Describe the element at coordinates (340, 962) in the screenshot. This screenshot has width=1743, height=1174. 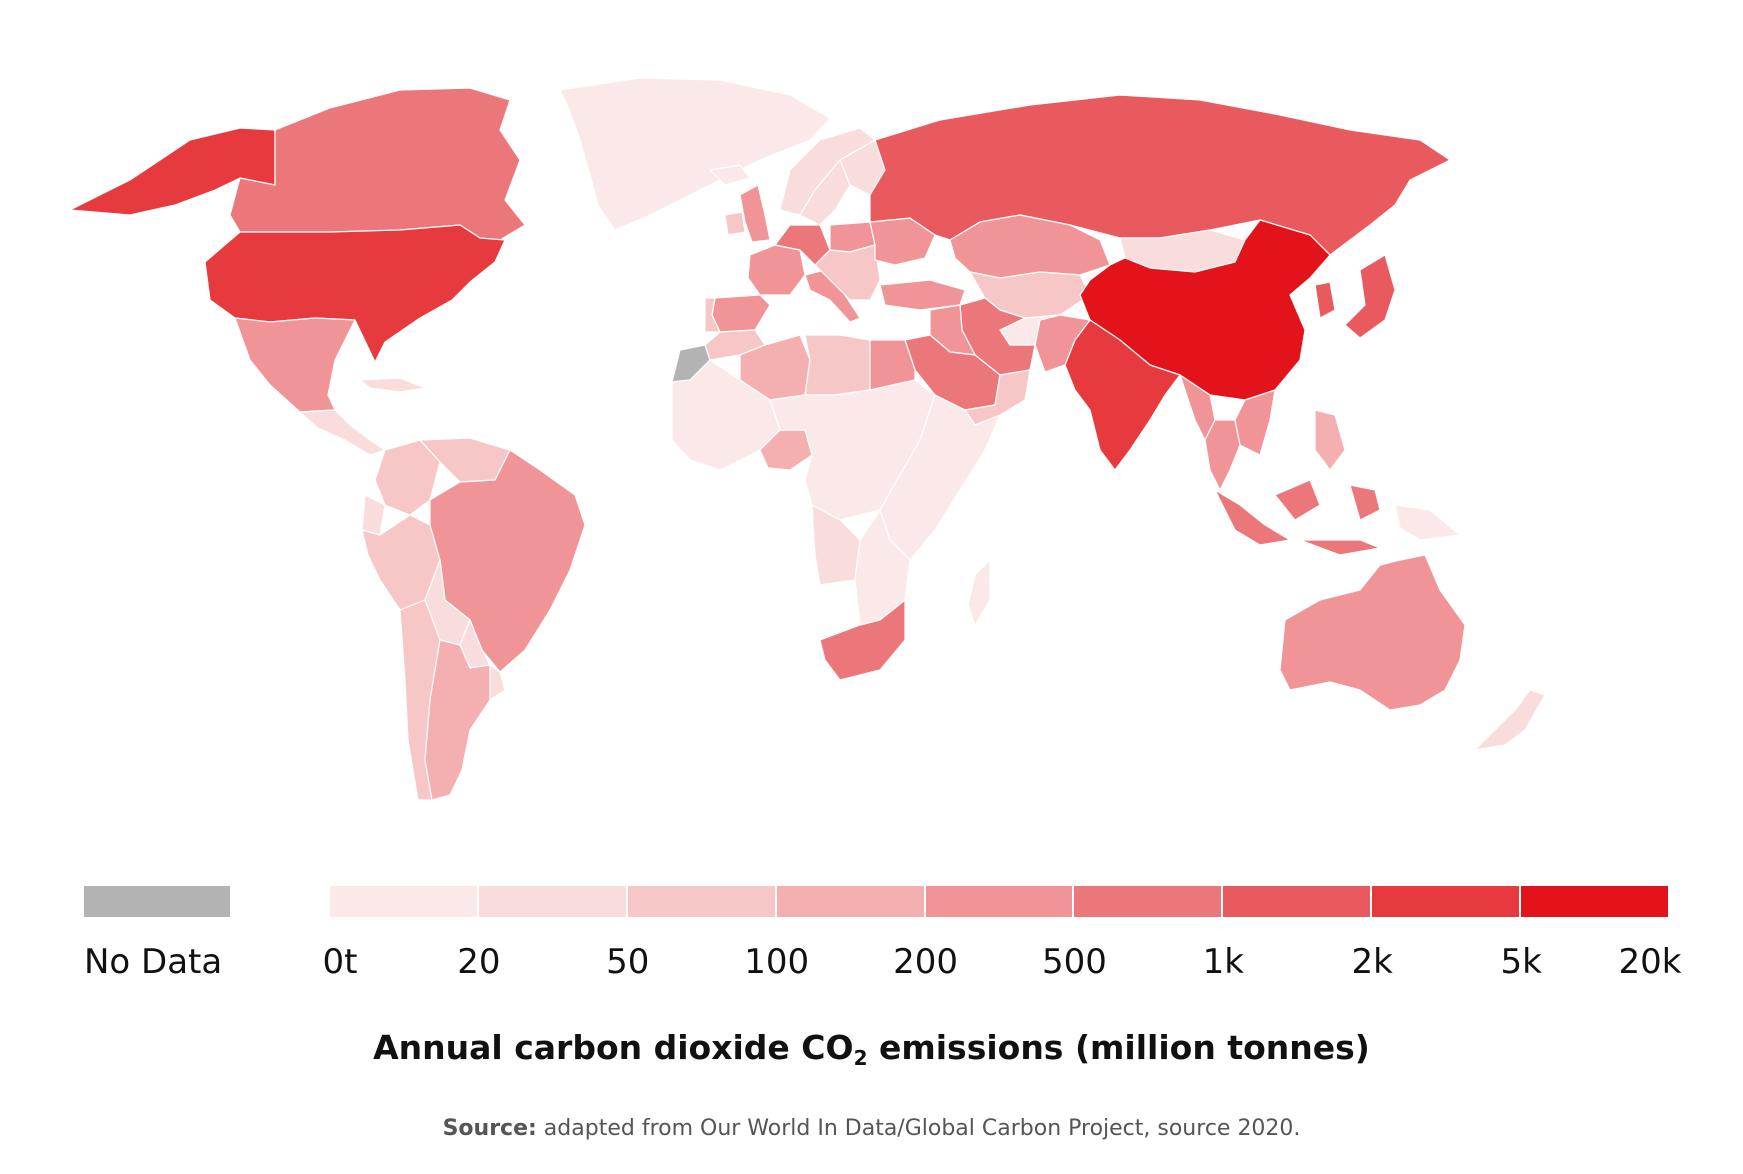
I see `legend-tick-label: 0t` at that location.